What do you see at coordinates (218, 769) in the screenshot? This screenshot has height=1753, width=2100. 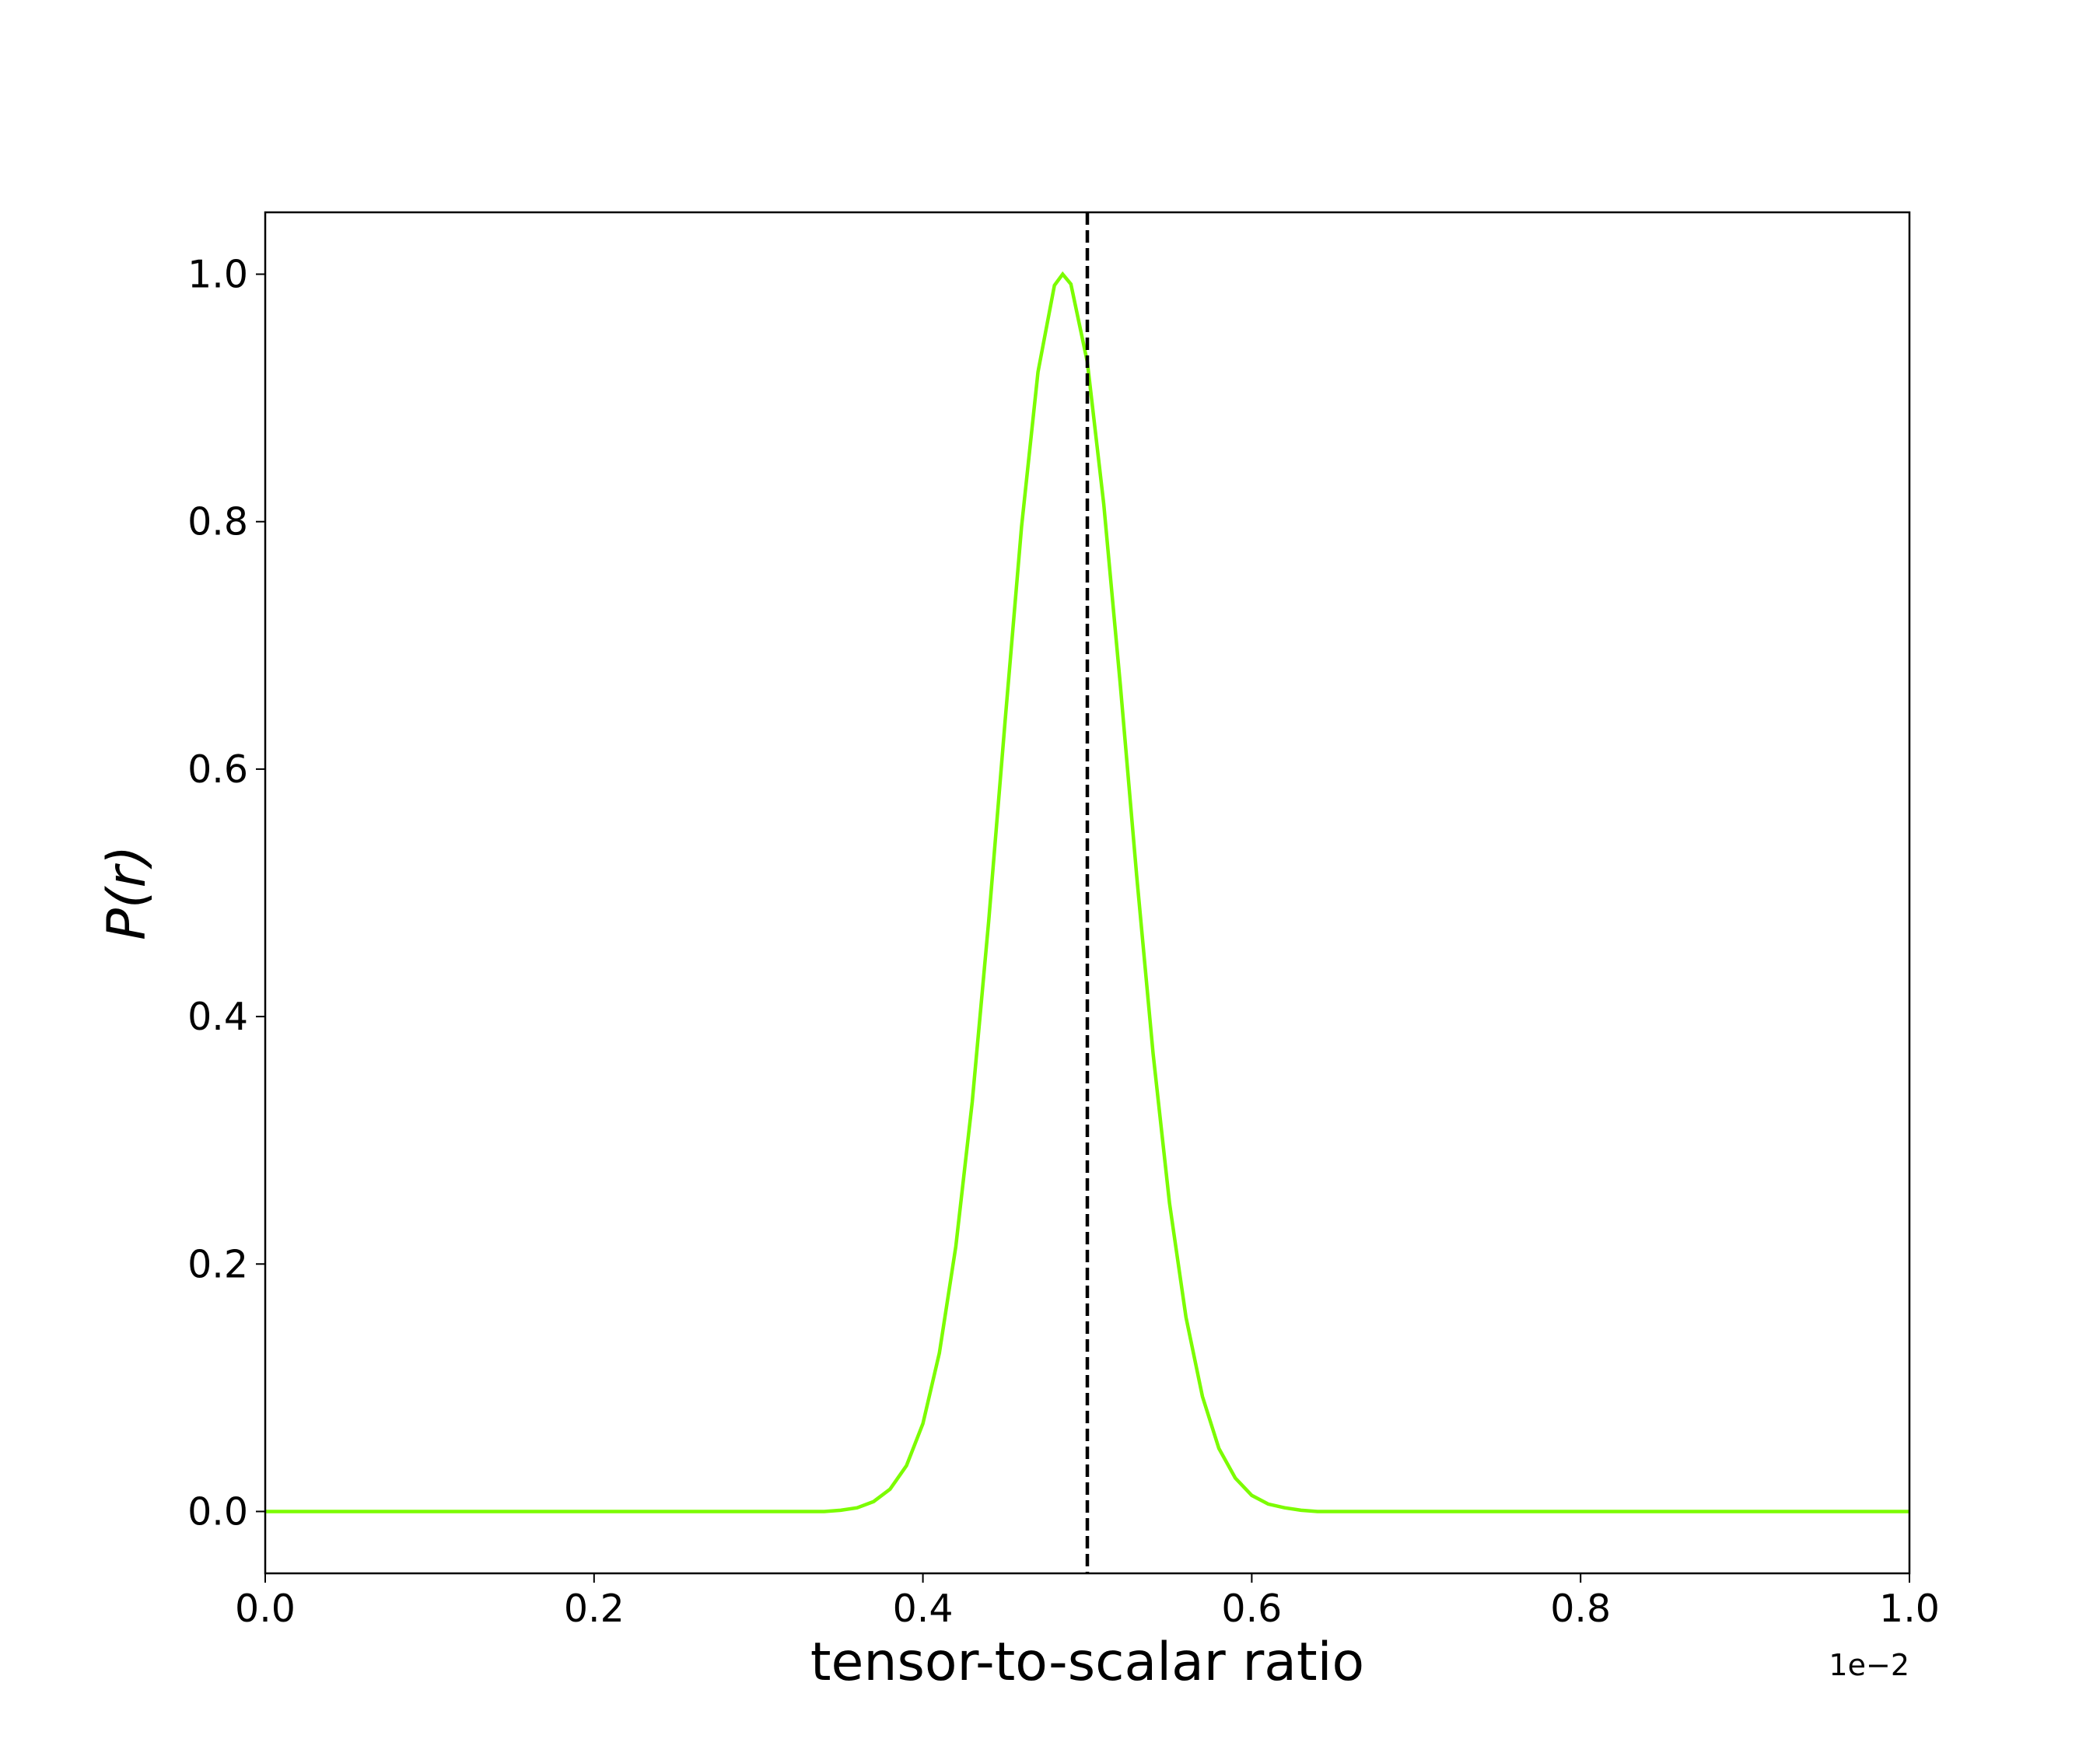 I see `y-tick-label: 0.6` at bounding box center [218, 769].